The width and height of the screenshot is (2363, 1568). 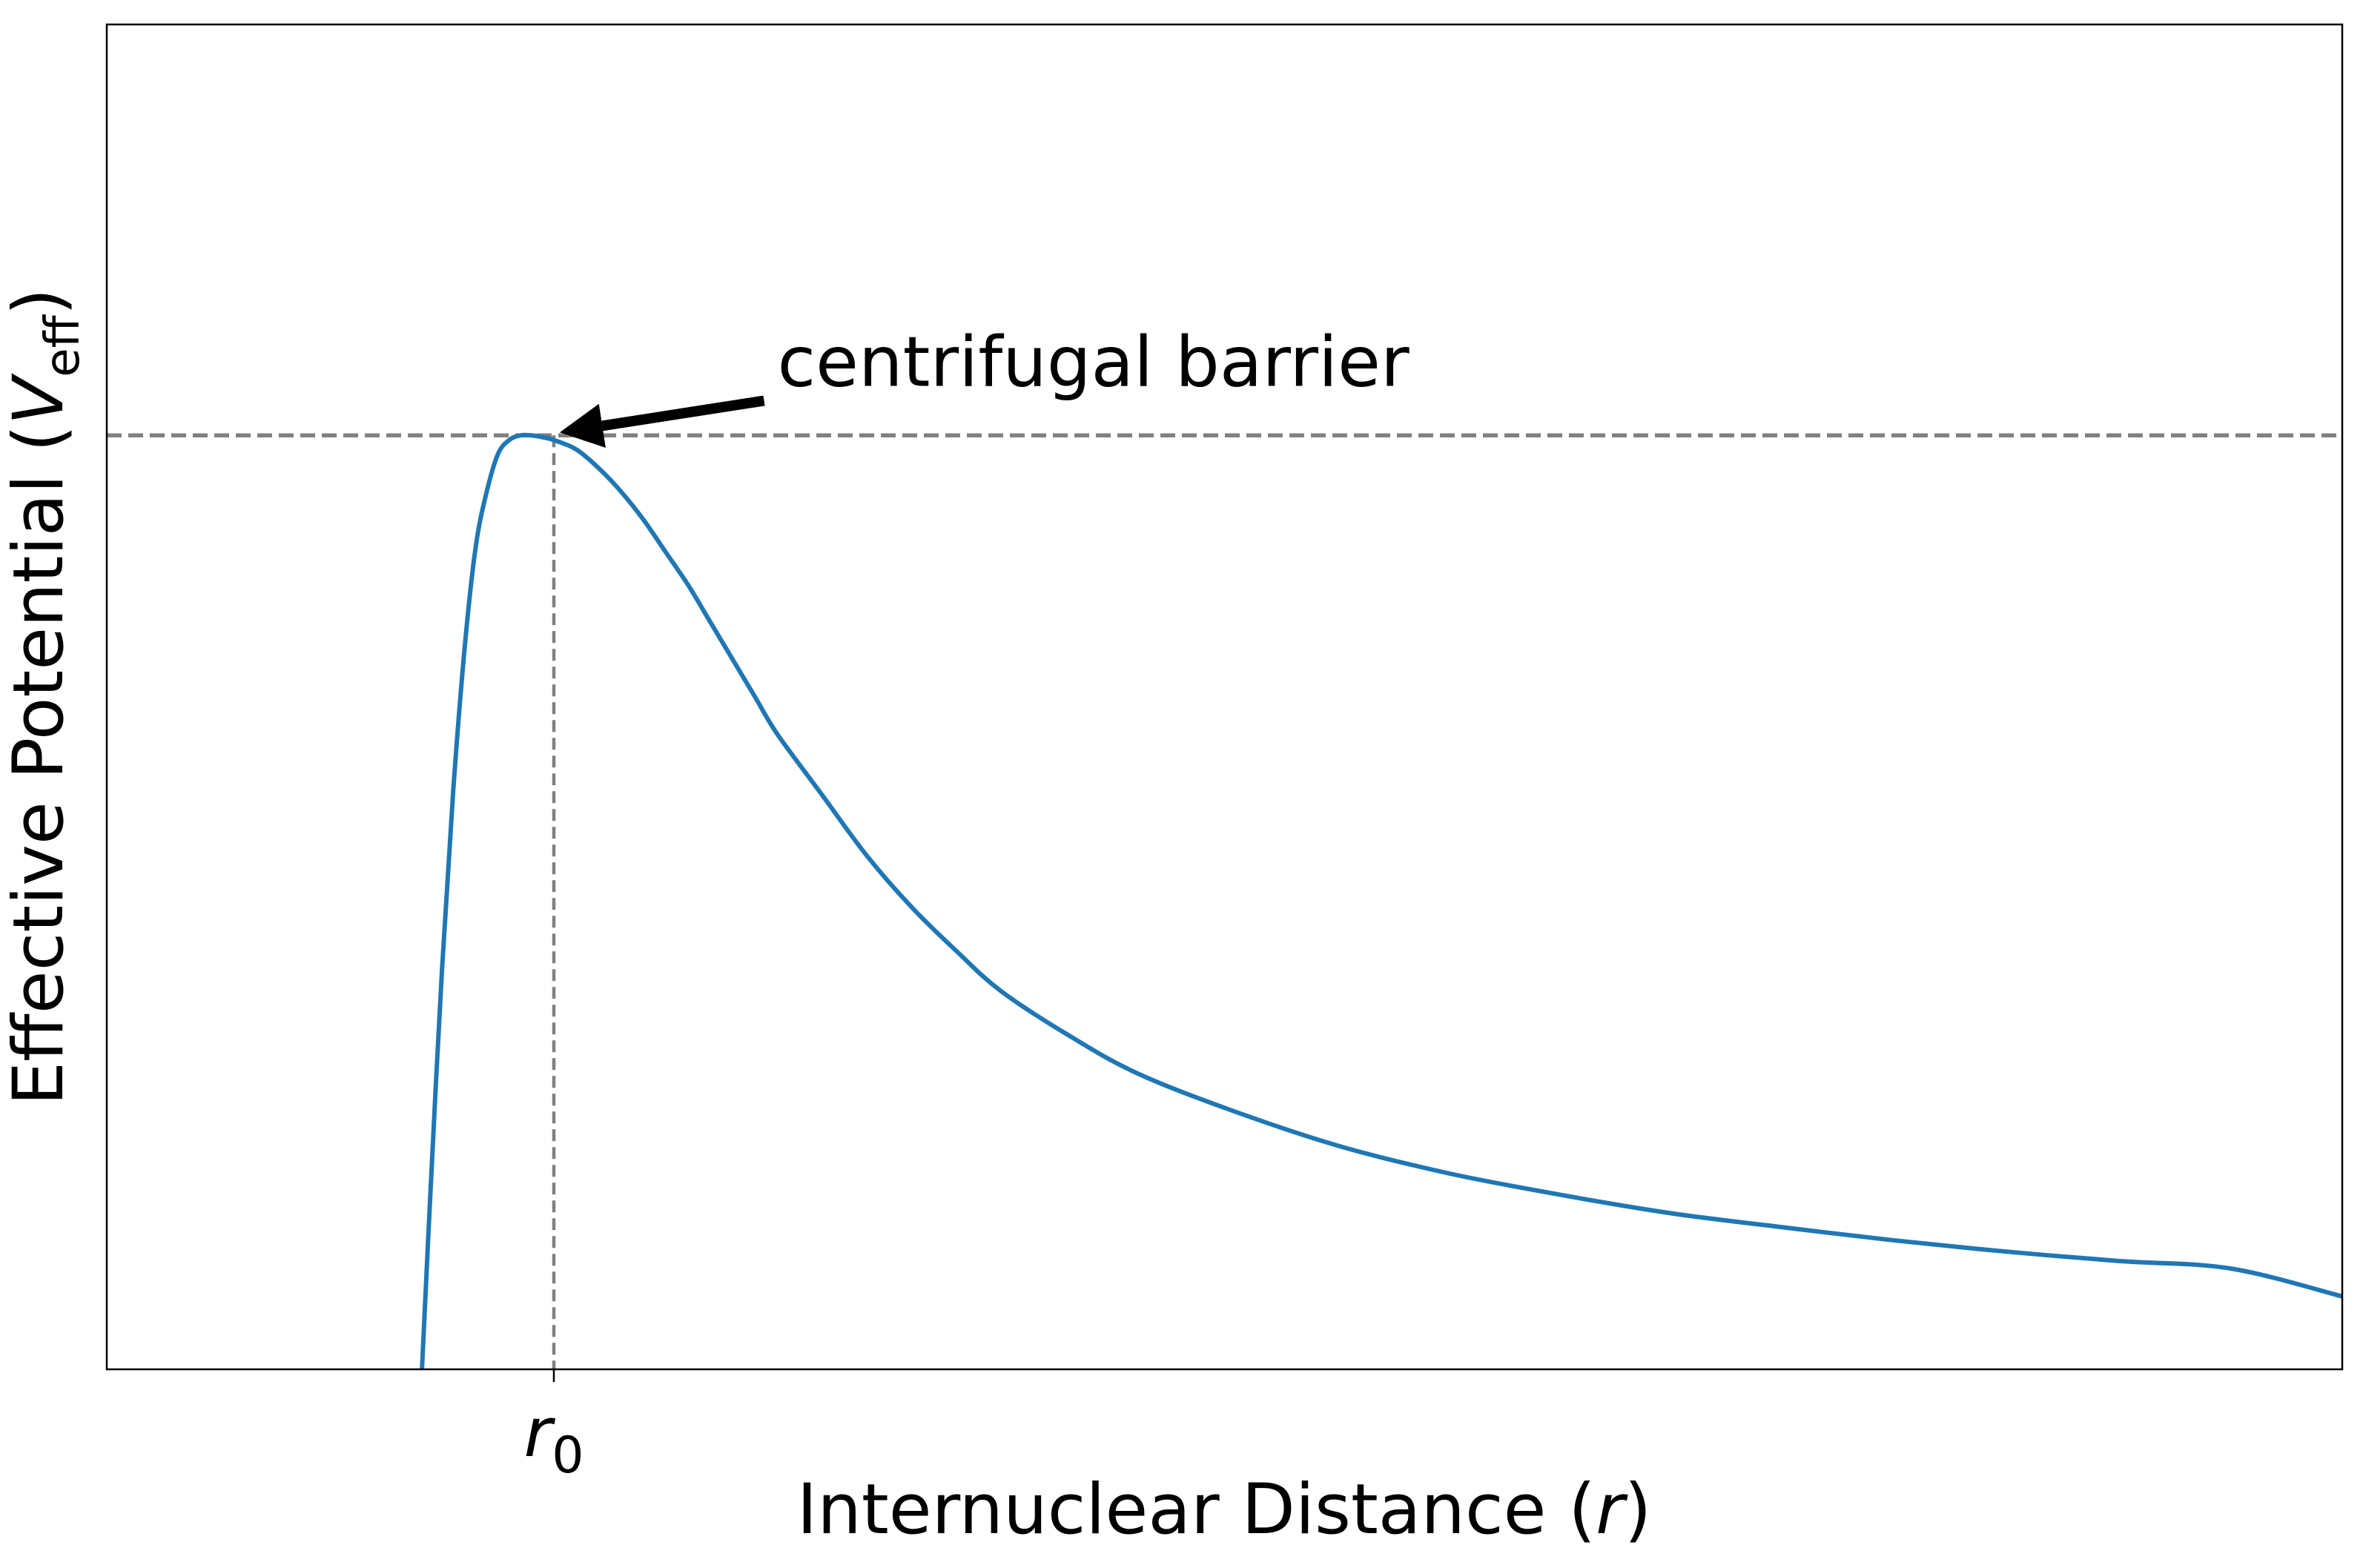 What do you see at coordinates (45, 697) in the screenshot?
I see `y-axis-label: Effective Potential (Veff)` at bounding box center [45, 697].